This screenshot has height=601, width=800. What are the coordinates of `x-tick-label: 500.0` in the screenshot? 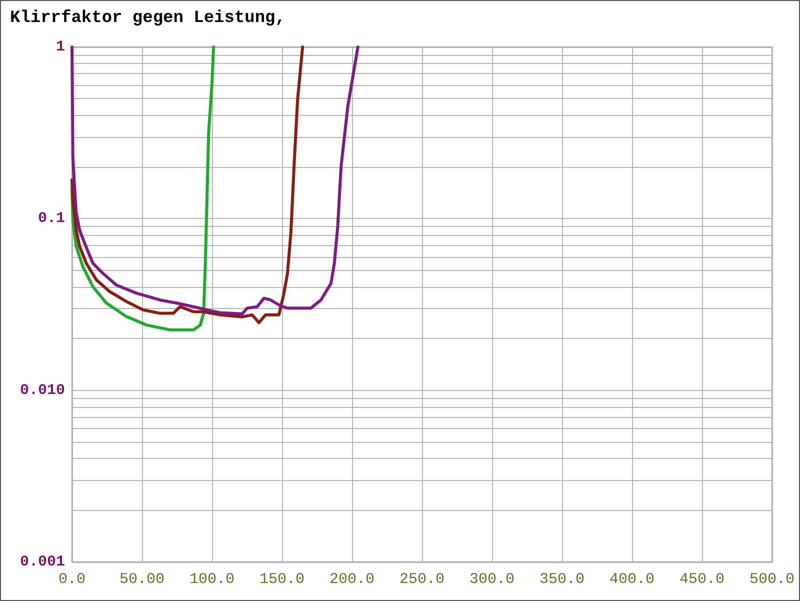 It's located at (772, 579).